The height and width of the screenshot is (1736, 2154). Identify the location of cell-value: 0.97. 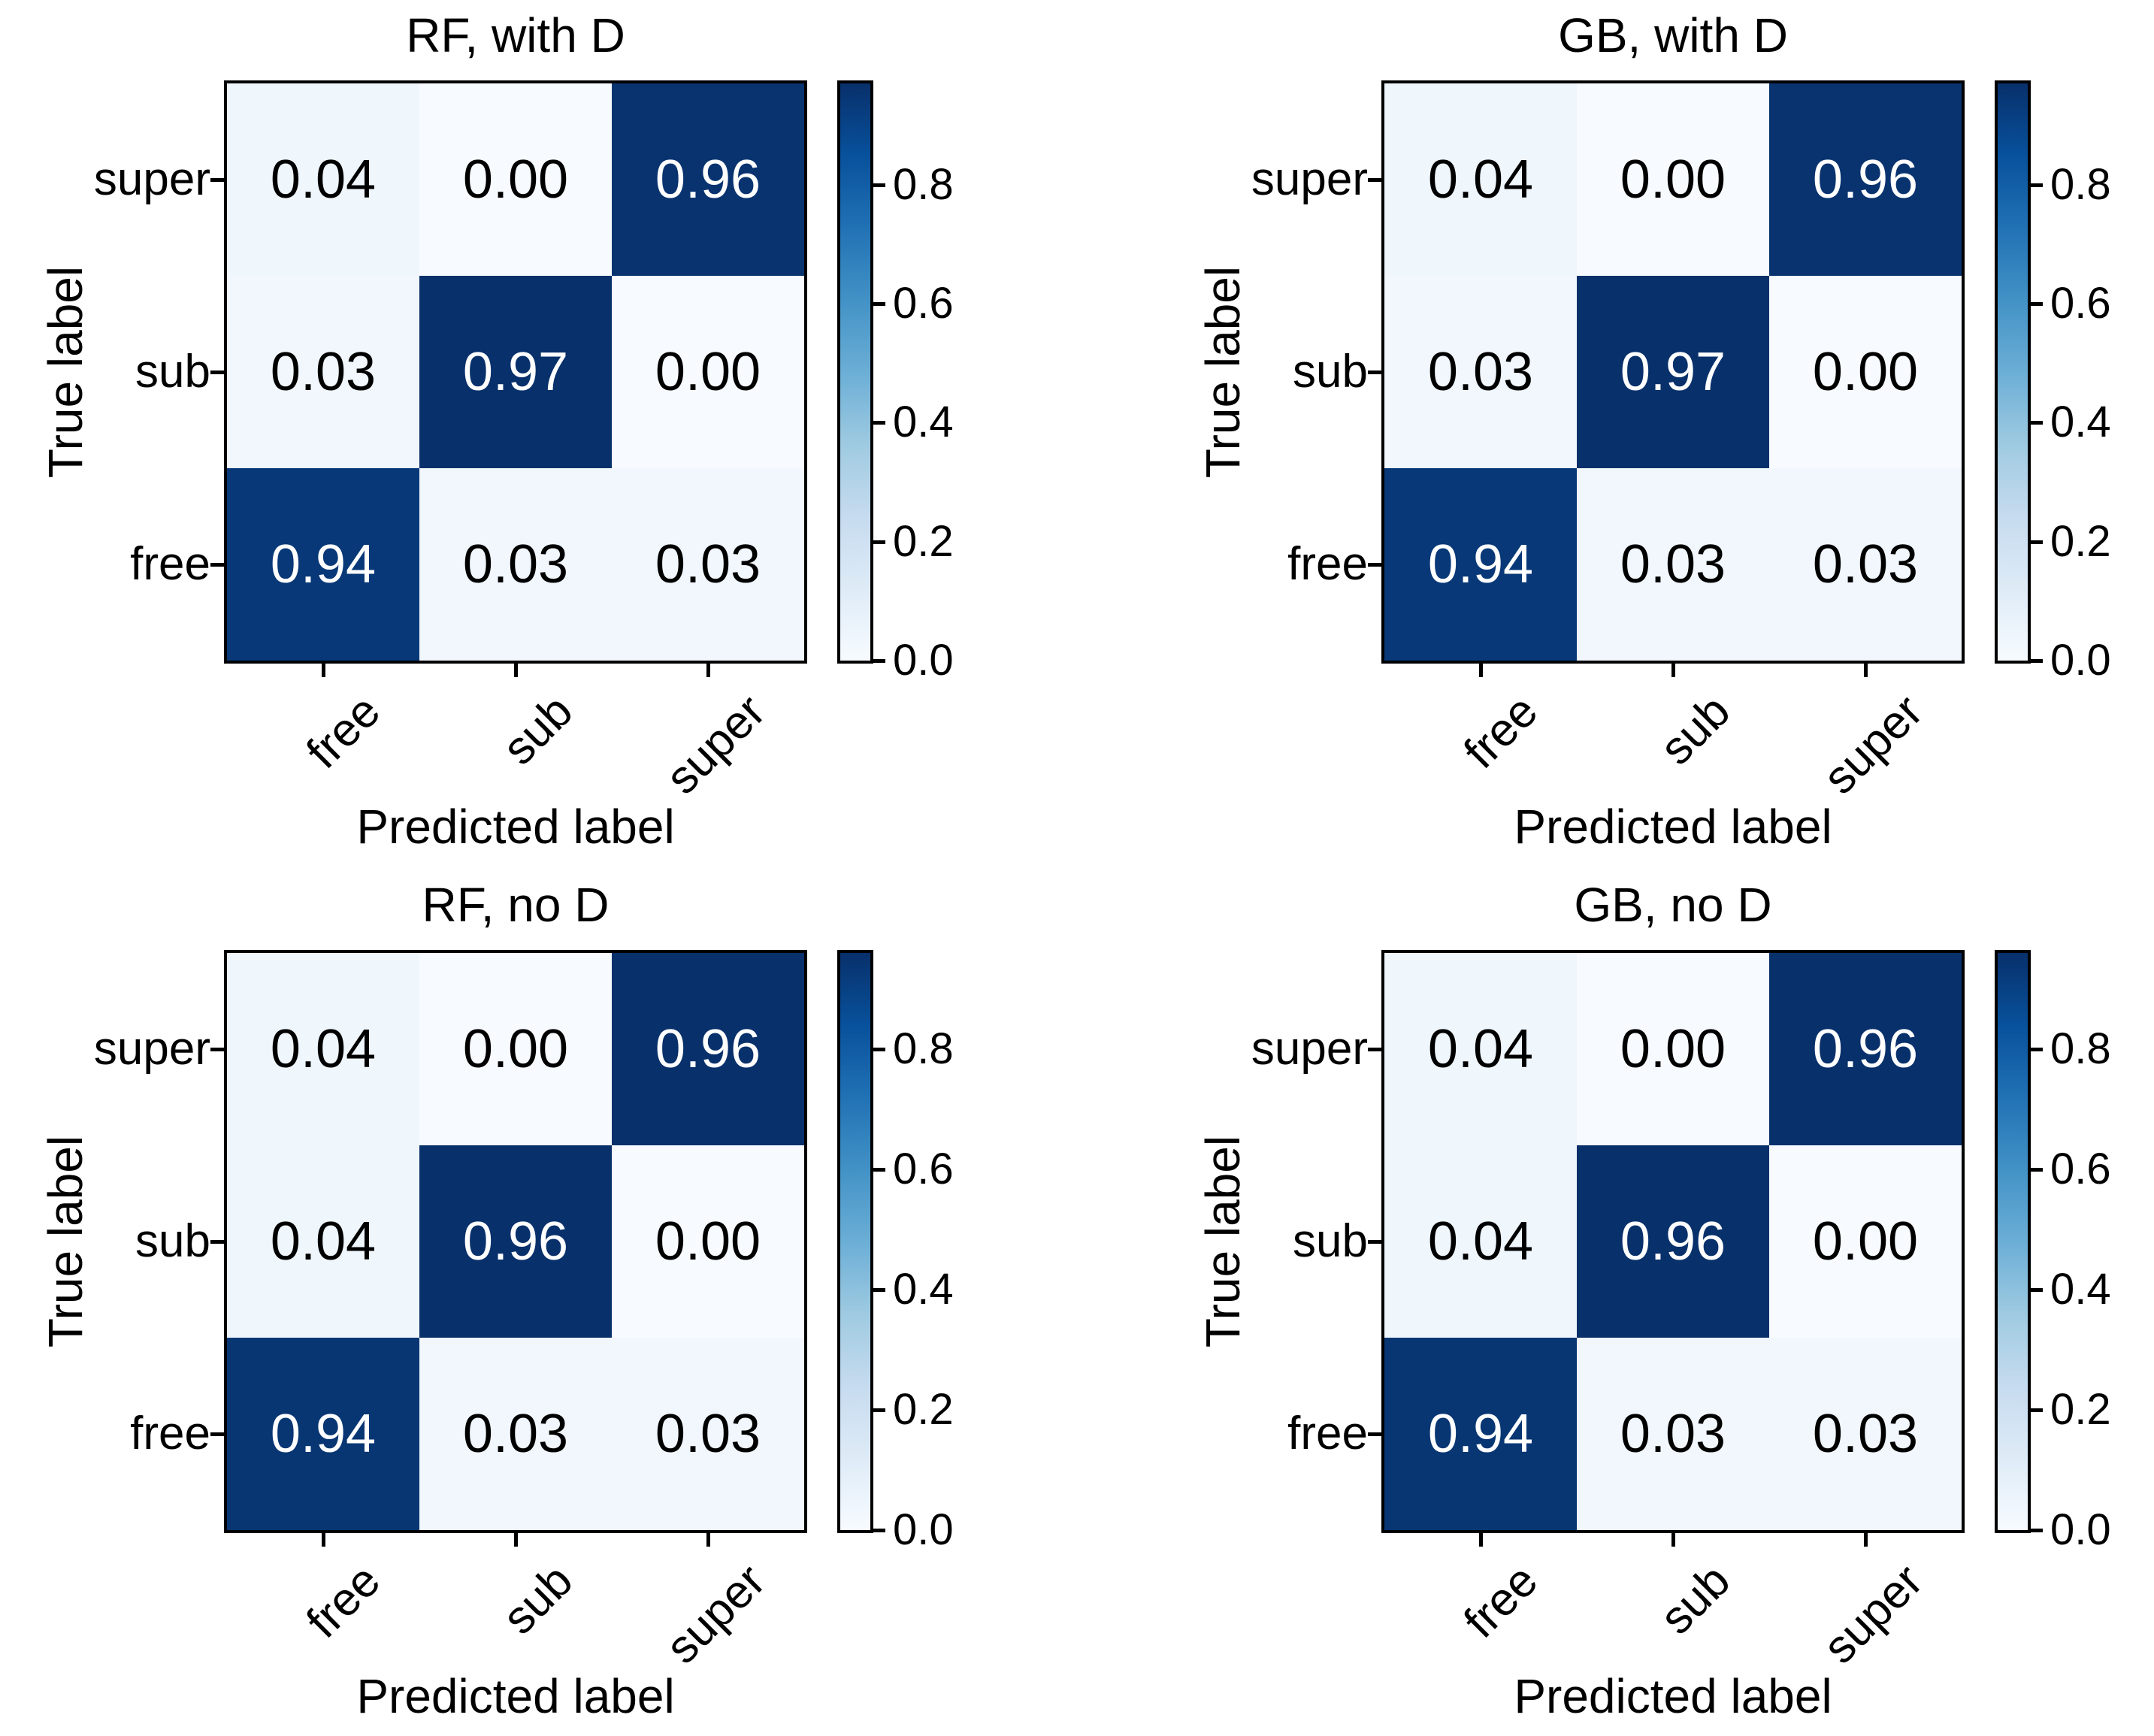
(515, 372).